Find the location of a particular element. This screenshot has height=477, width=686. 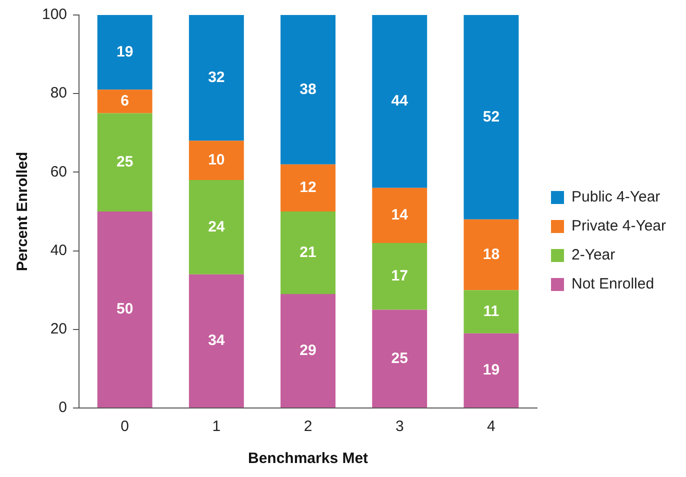

legend-label: Not Enrolled is located at coordinates (613, 284).